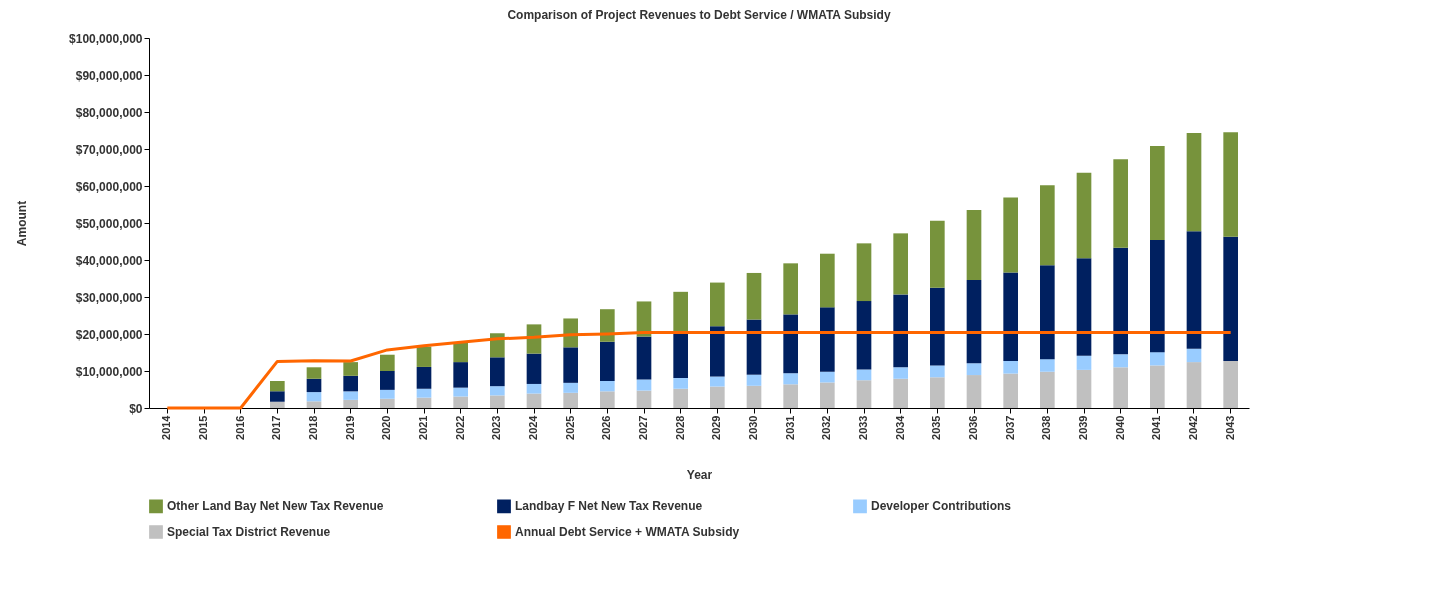 The width and height of the screenshot is (1429, 603). What do you see at coordinates (1119, 427) in the screenshot?
I see `x-tick-label: 2040` at bounding box center [1119, 427].